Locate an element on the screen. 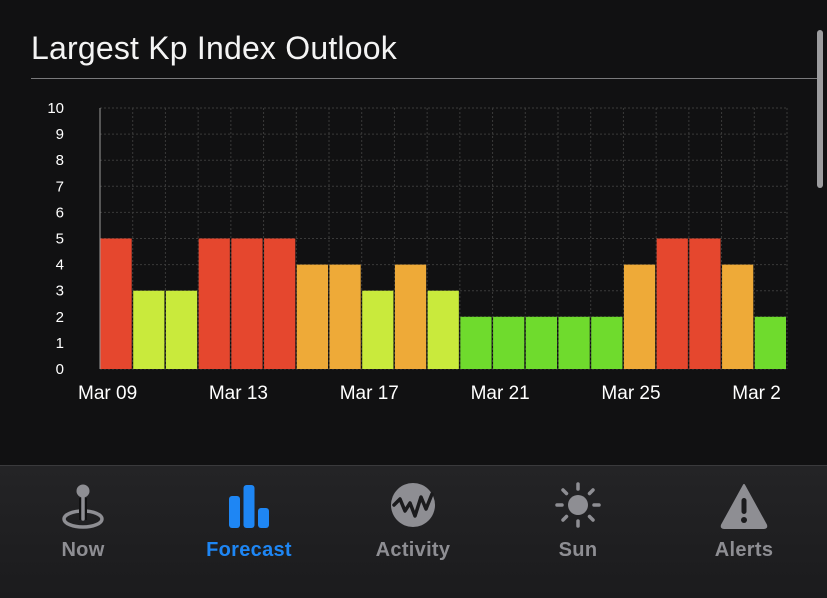 This screenshot has height=598, width=827. y-tick-label: 3 is located at coordinates (60, 291).